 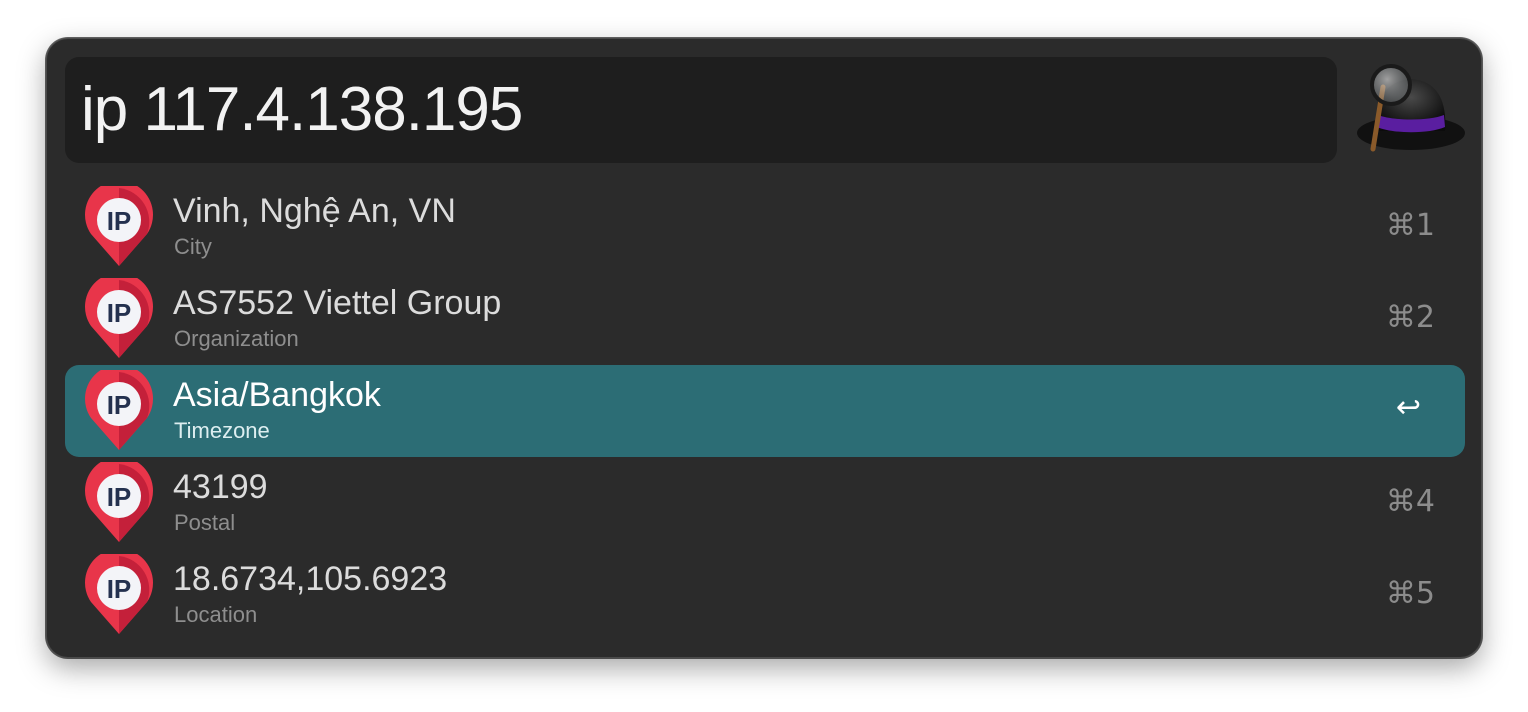 What do you see at coordinates (1410, 501) in the screenshot?
I see `shortcut-hint: ⌘4` at bounding box center [1410, 501].